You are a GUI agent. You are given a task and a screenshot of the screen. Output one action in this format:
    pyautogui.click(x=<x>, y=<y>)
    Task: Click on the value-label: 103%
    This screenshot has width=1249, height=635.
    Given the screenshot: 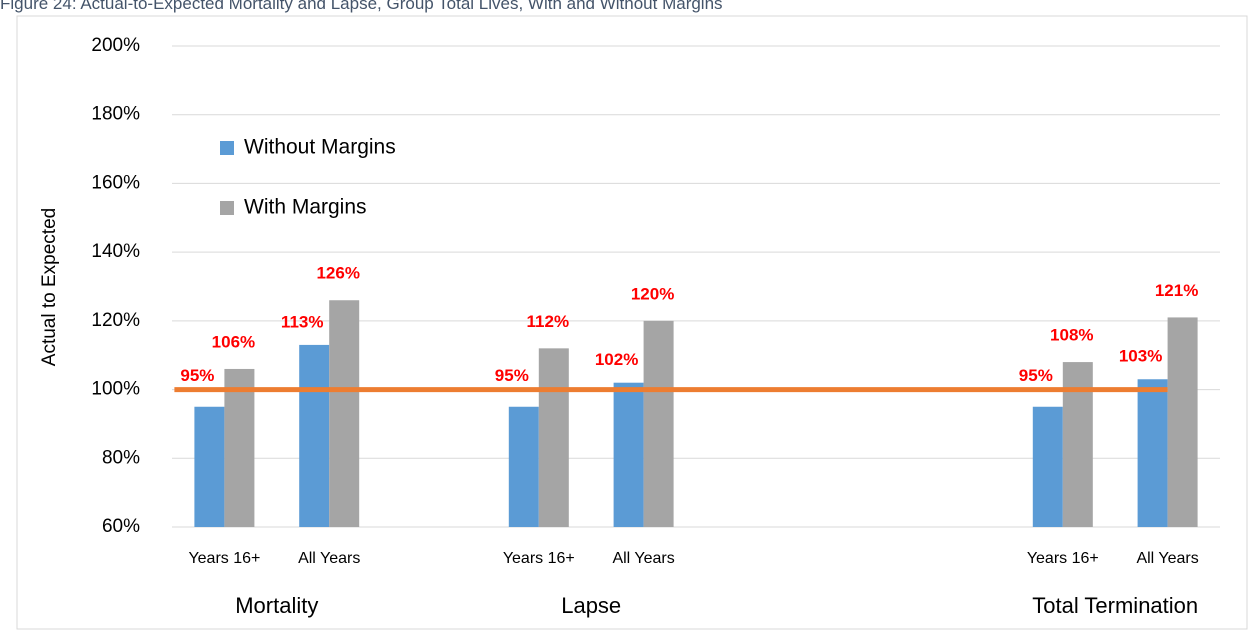 What is the action you would take?
    pyautogui.click(x=1140, y=356)
    